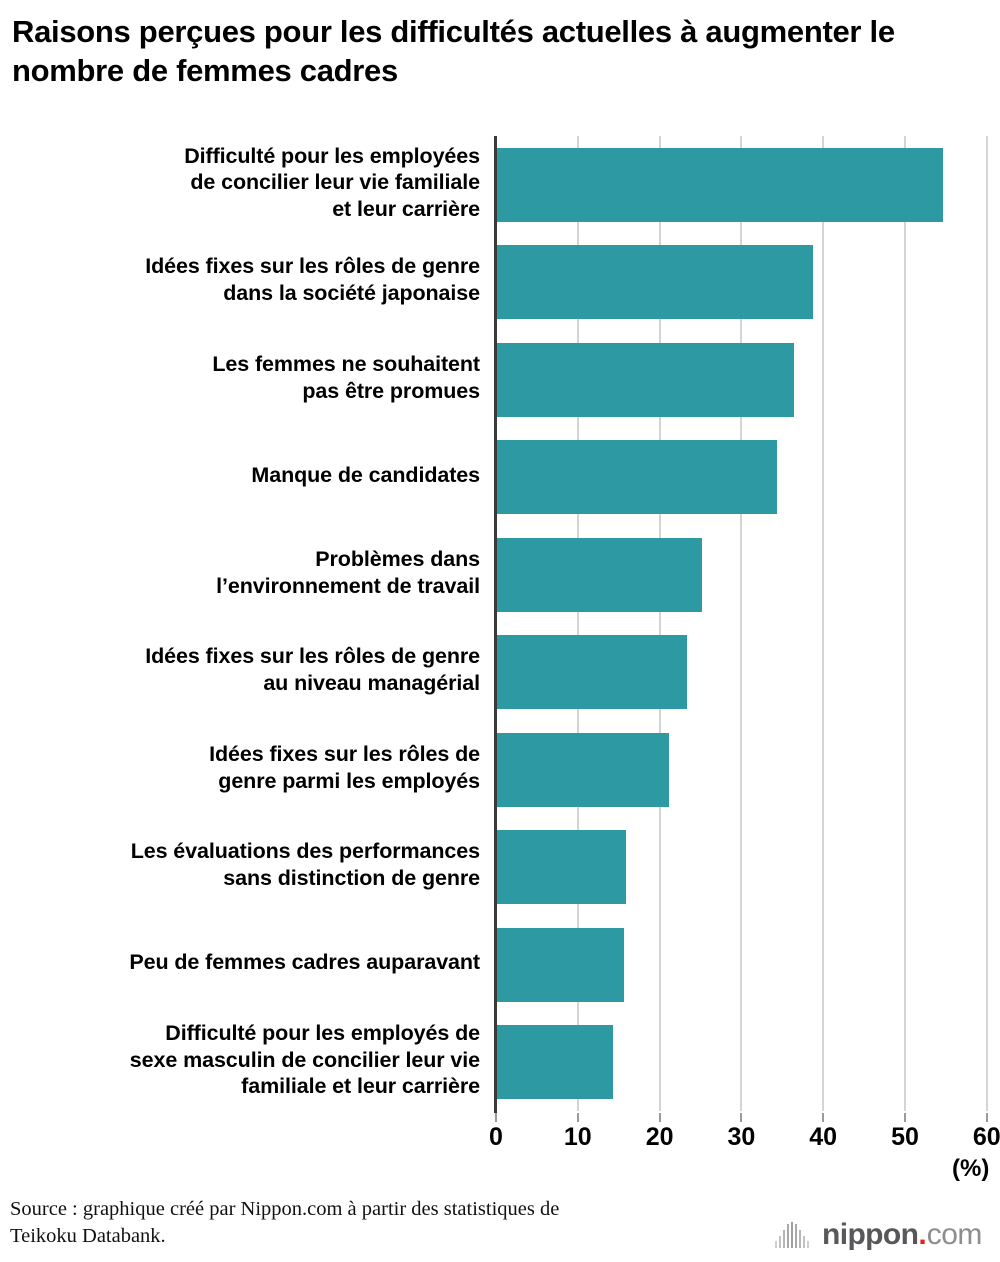 The image size is (1000, 1262). I want to click on y-axis-line, so click(495, 624).